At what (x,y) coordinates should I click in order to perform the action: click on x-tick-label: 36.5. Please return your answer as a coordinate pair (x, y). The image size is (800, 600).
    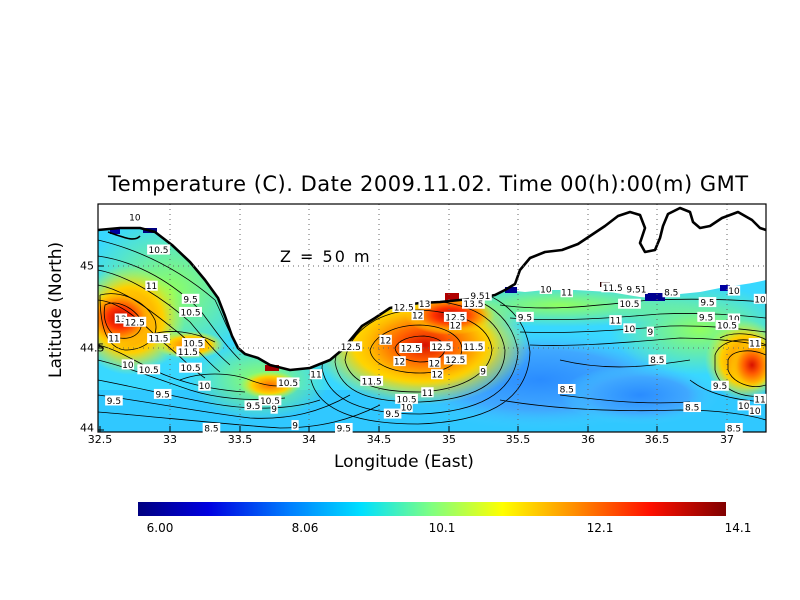
    Looking at the image, I should click on (657, 439).